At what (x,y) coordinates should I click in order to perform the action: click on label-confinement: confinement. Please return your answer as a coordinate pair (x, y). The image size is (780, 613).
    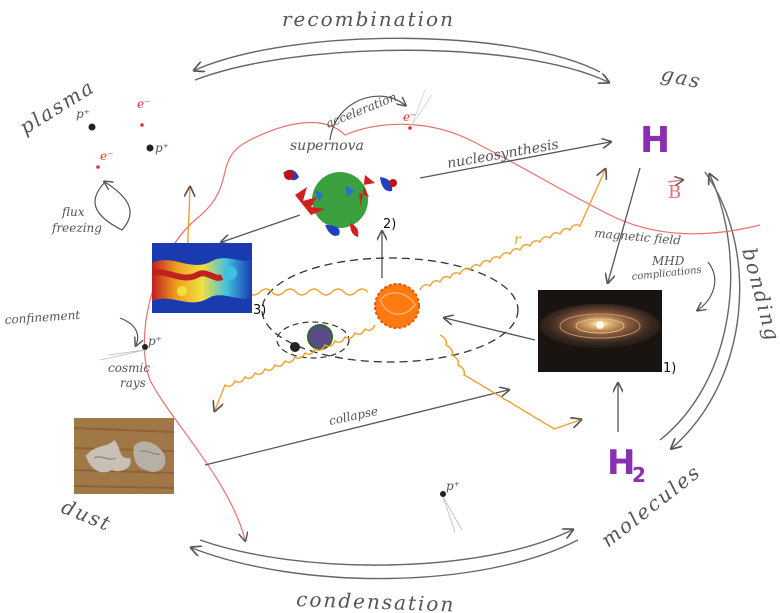
    Looking at the image, I should click on (42, 317).